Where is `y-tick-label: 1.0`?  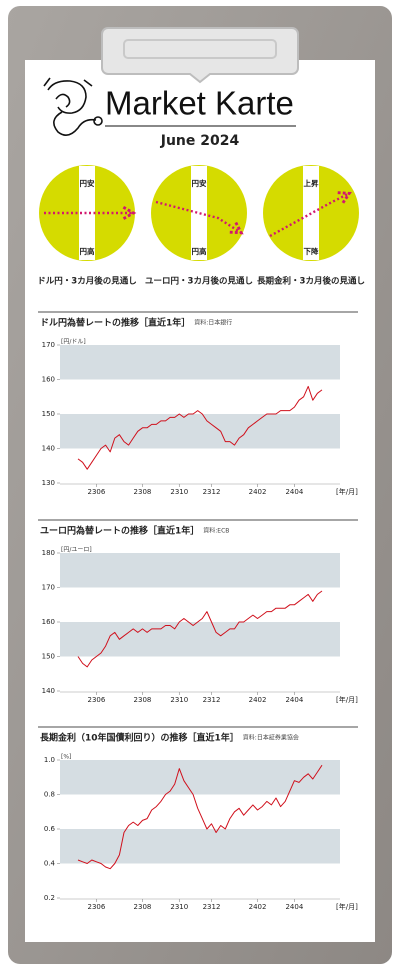
y-tick-label: 1.0 is located at coordinates (49, 760).